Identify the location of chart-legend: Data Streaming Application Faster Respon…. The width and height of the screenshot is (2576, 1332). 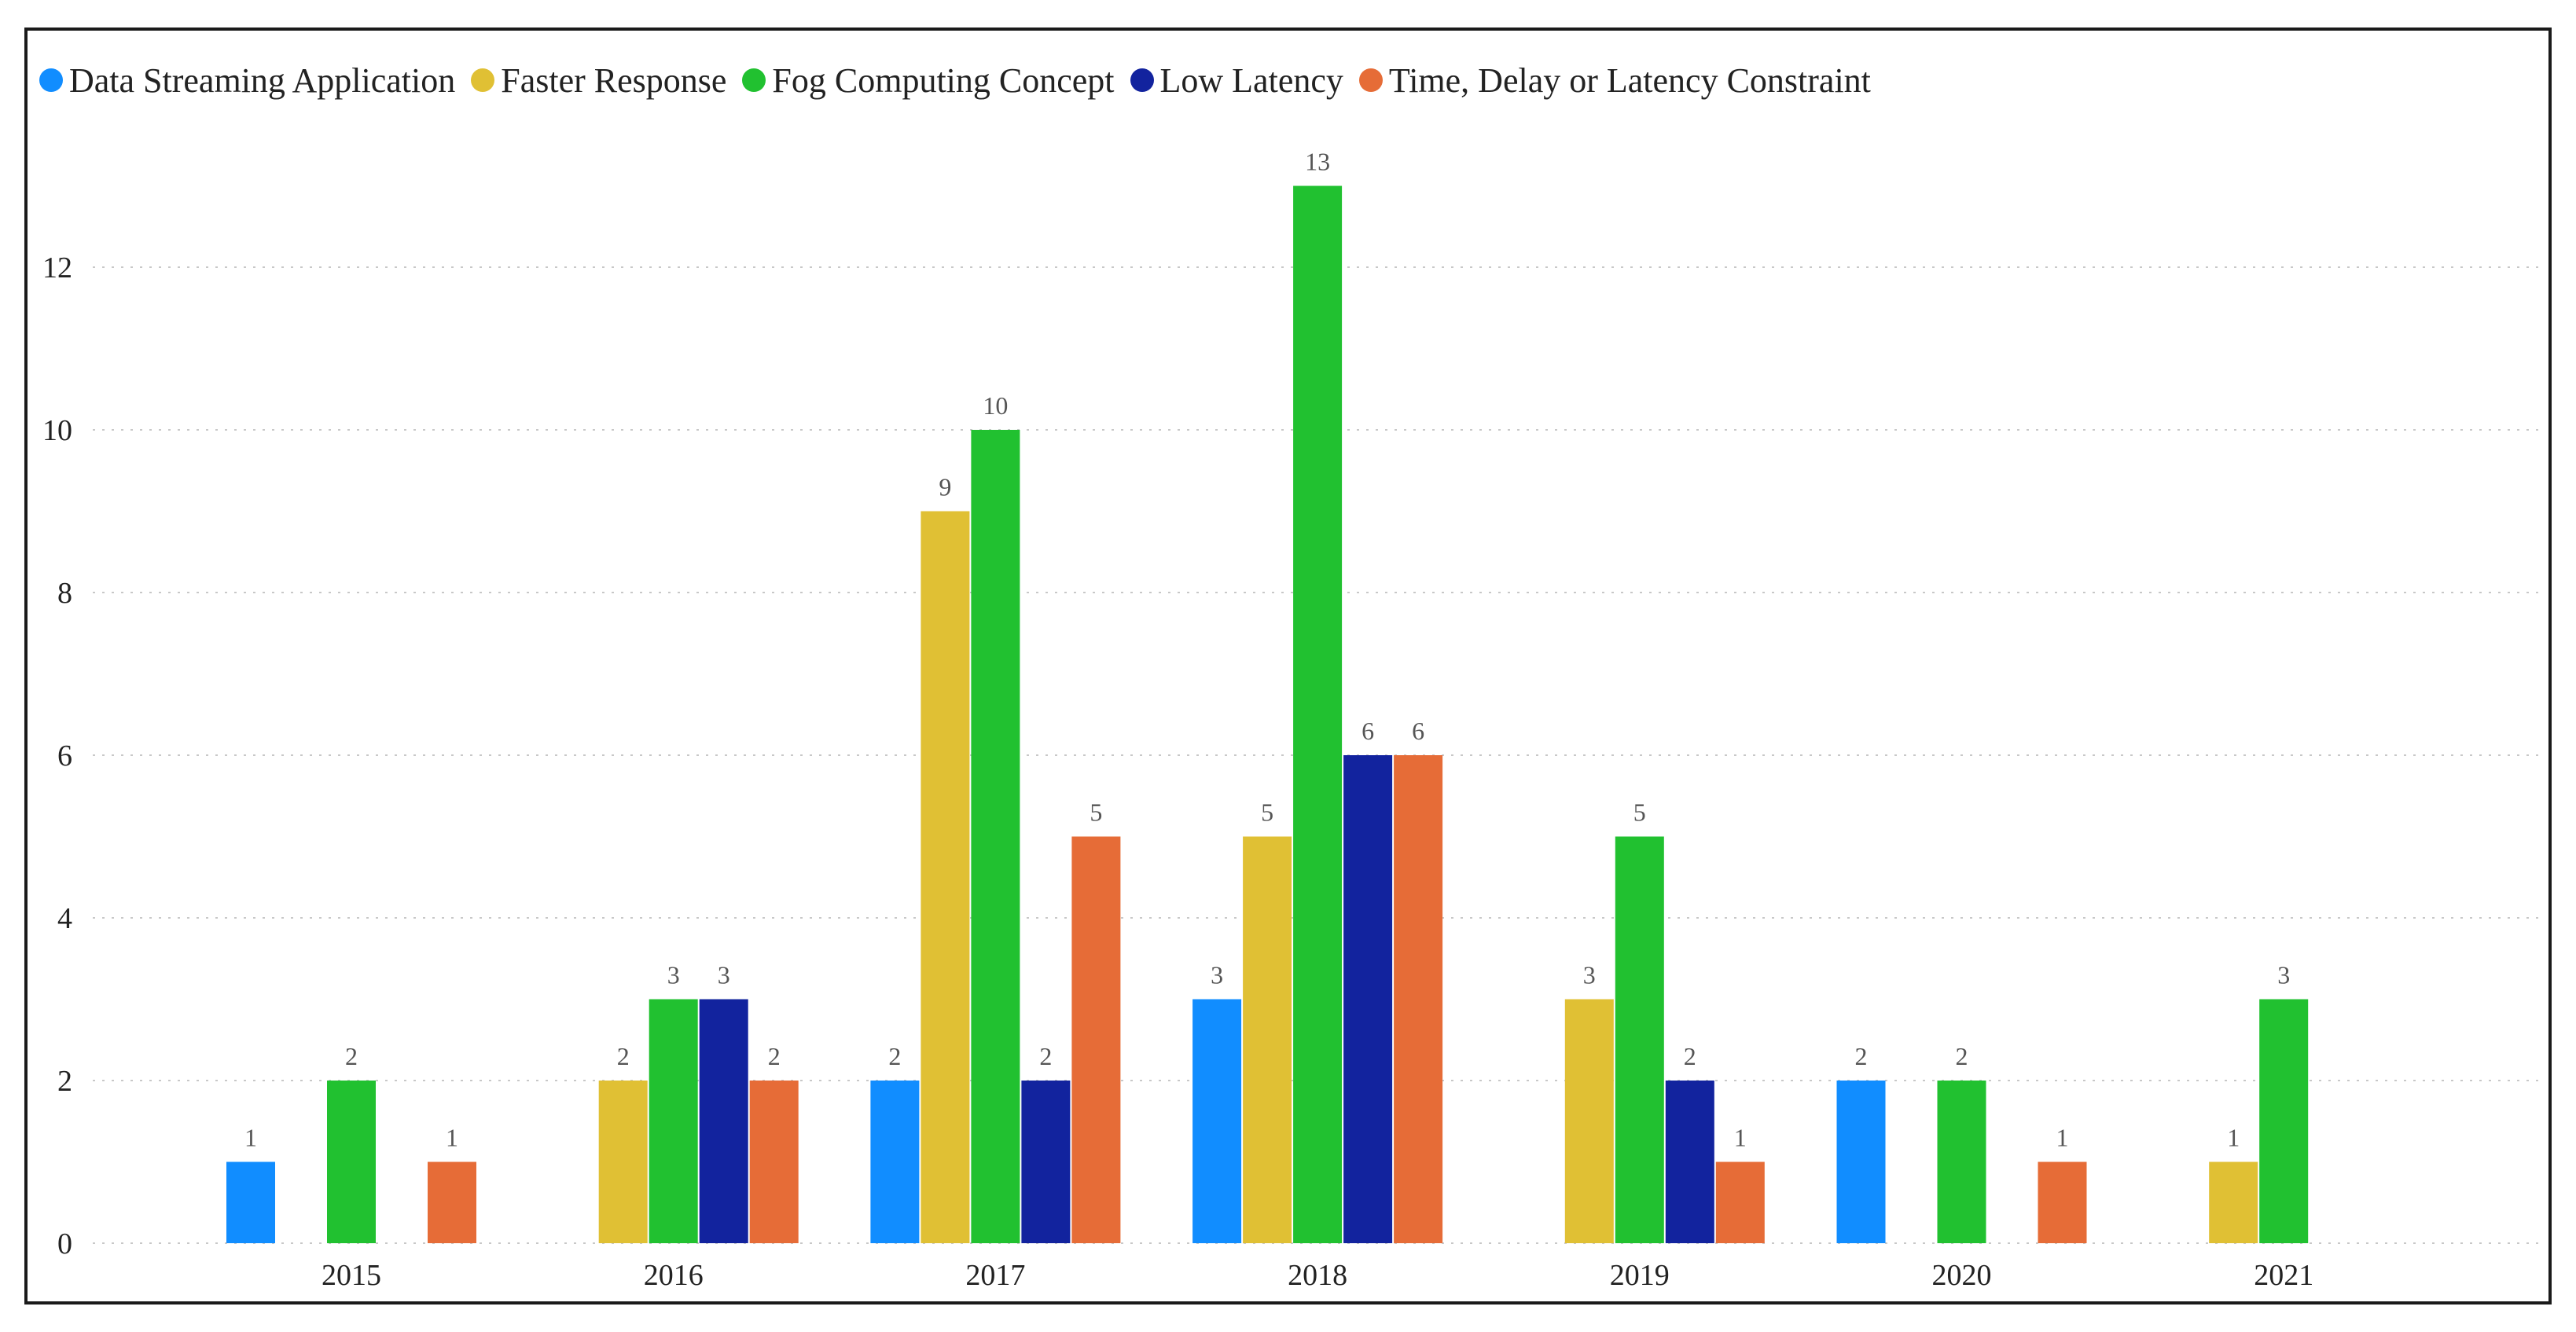
(963, 81).